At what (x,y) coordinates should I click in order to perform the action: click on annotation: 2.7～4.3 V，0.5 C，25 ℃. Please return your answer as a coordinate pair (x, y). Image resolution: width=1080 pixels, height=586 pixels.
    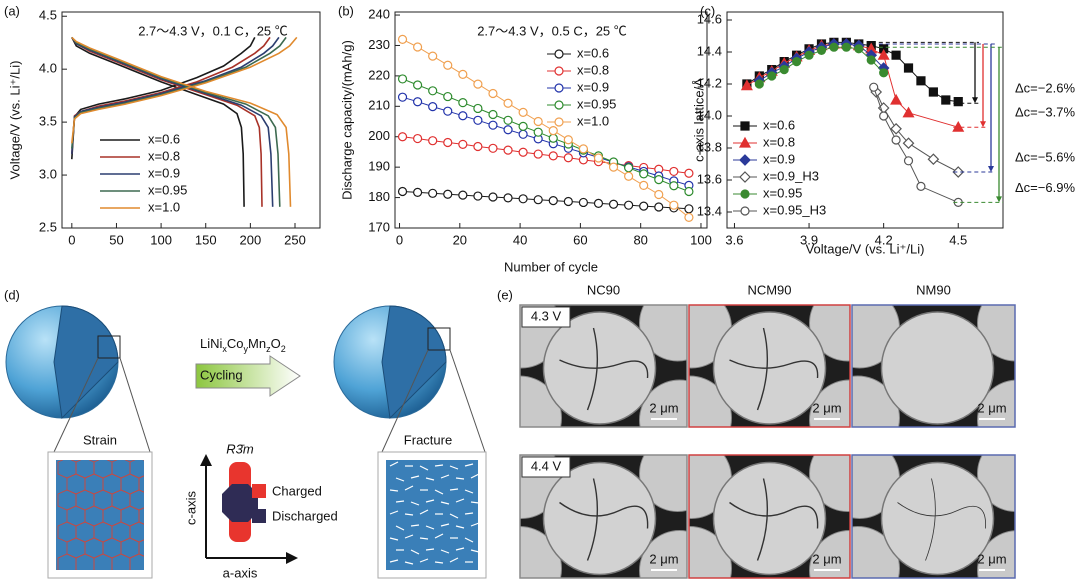
    Looking at the image, I should click on (552, 30).